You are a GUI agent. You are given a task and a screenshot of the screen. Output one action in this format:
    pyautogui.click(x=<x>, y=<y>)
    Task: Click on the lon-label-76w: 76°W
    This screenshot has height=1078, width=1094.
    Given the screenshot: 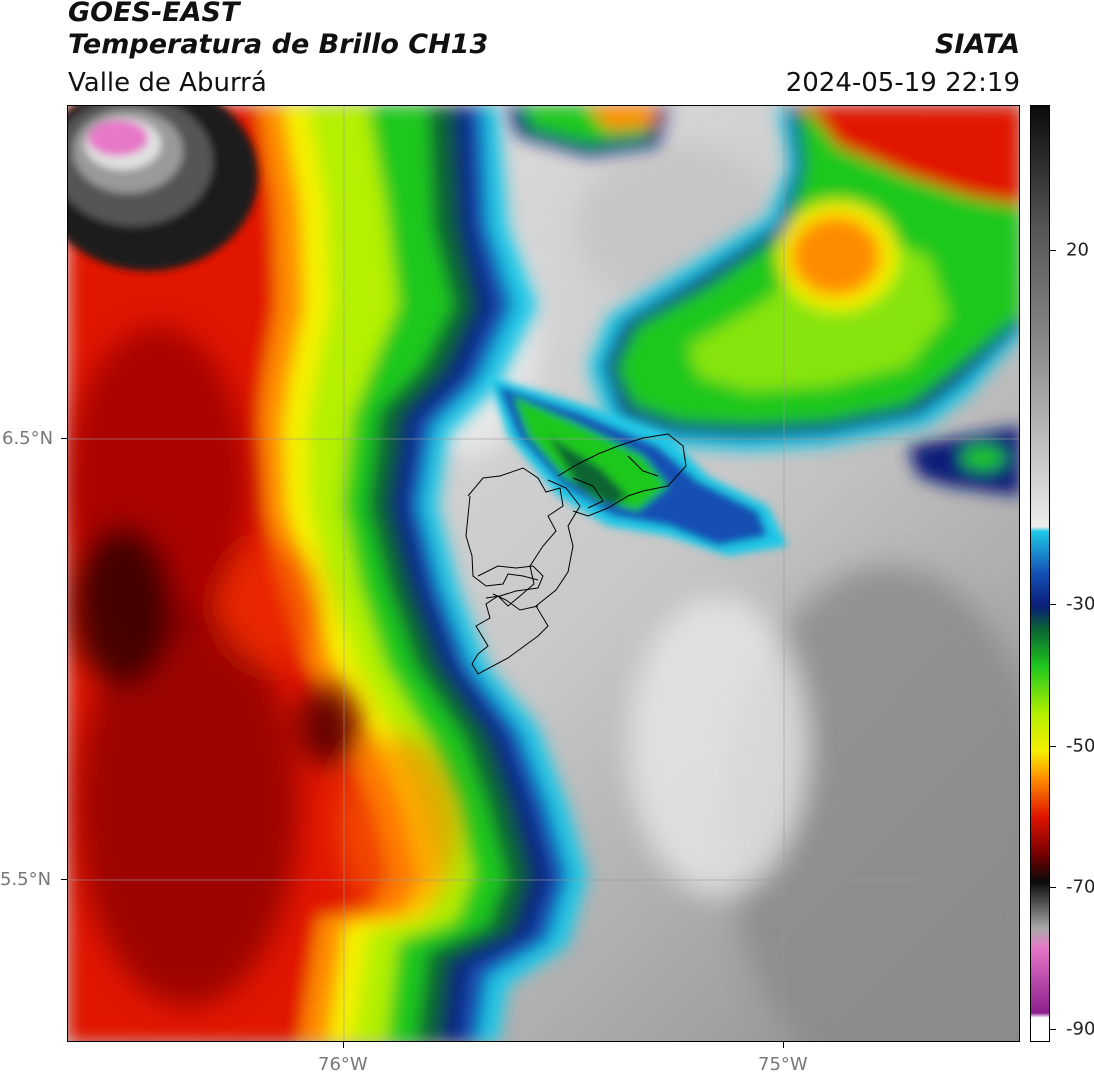 What is the action you would take?
    pyautogui.click(x=343, y=1064)
    